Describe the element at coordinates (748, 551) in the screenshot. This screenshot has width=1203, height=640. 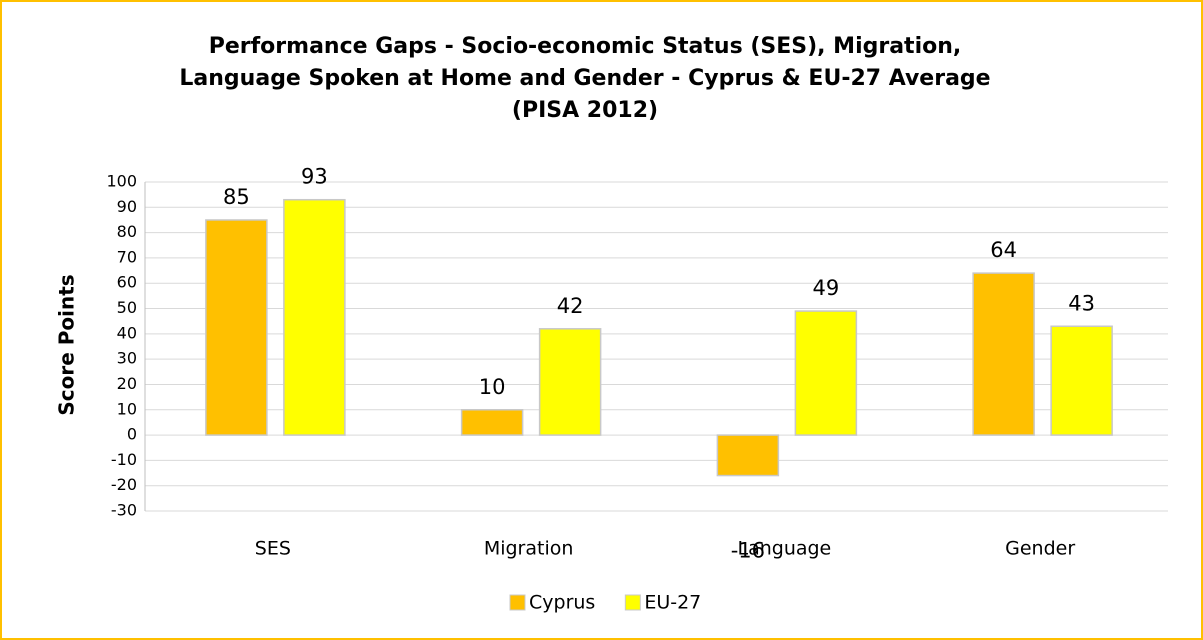
I see `data-label: -16` at that location.